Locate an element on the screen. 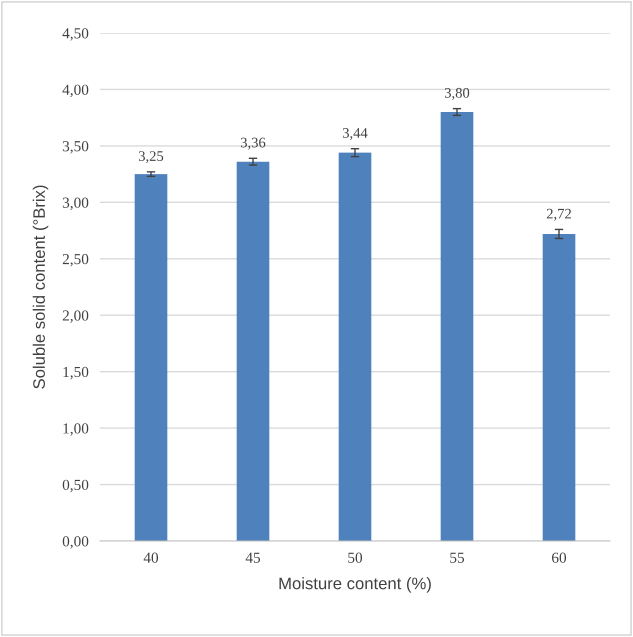 This screenshot has width=633, height=637. y-tick-label: 1,00 is located at coordinates (75, 429).